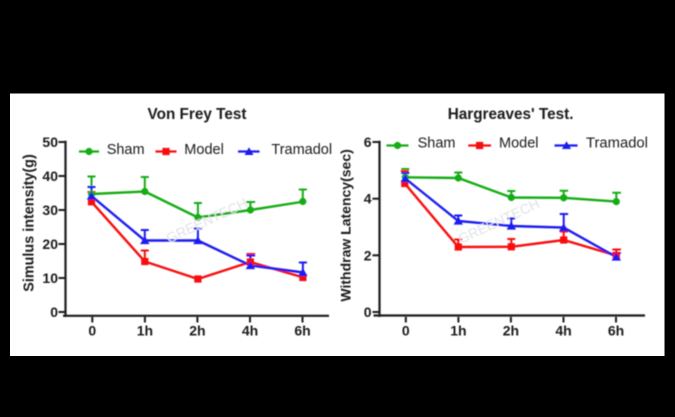 This screenshot has height=417, width=675. Describe the element at coordinates (50, 176) in the screenshot. I see `svg-text: 40` at that location.